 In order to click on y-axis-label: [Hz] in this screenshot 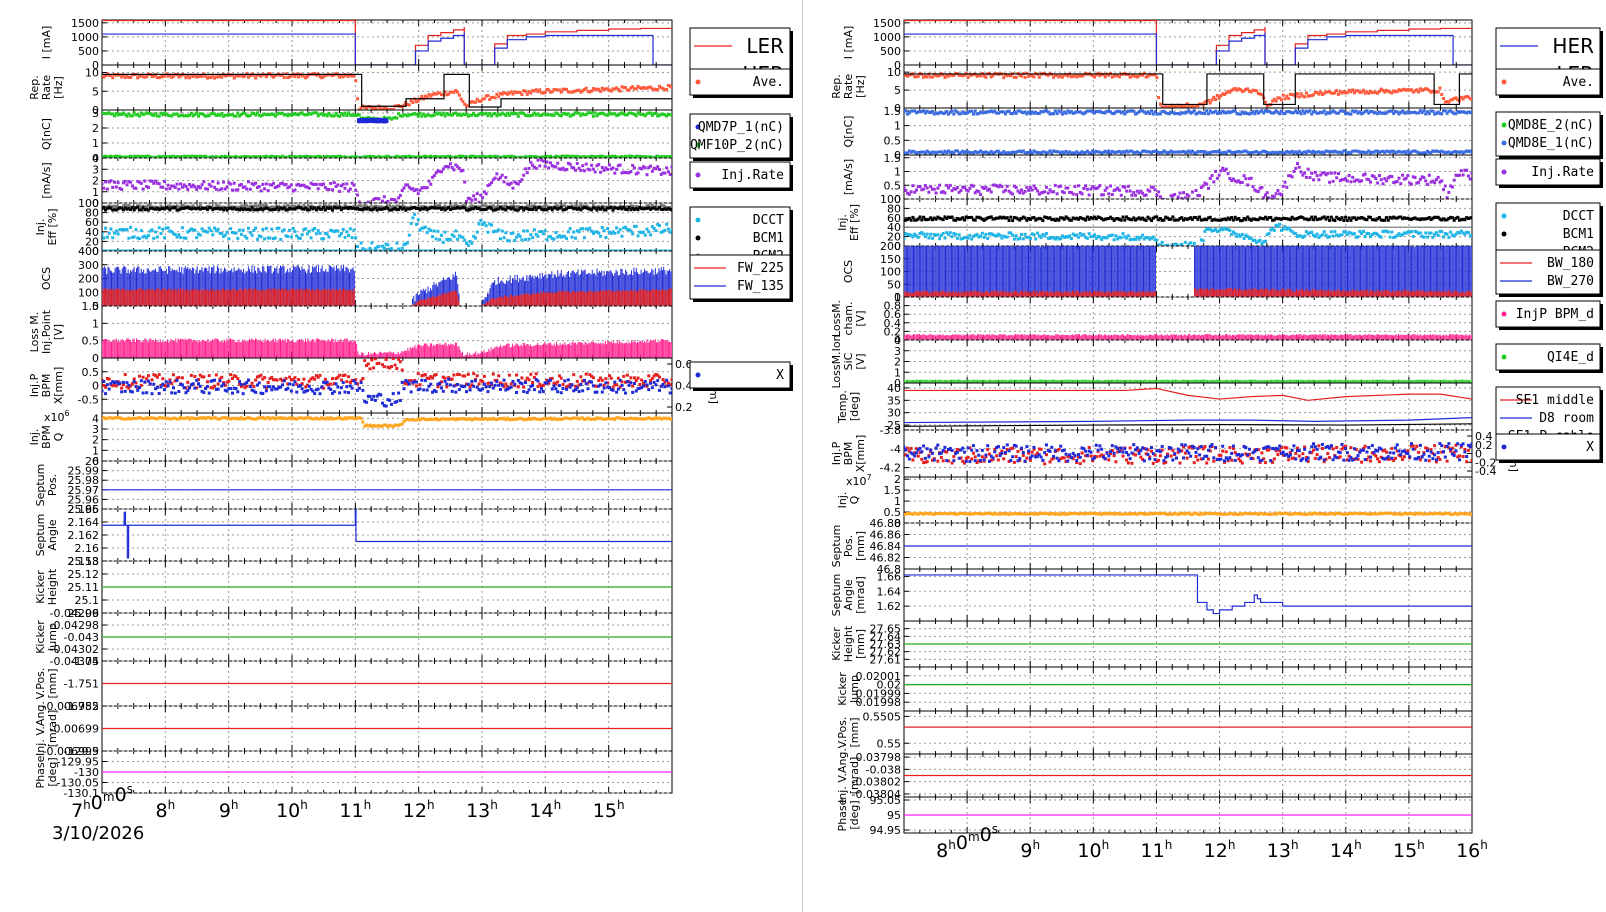, I will do `click(58, 87)`.